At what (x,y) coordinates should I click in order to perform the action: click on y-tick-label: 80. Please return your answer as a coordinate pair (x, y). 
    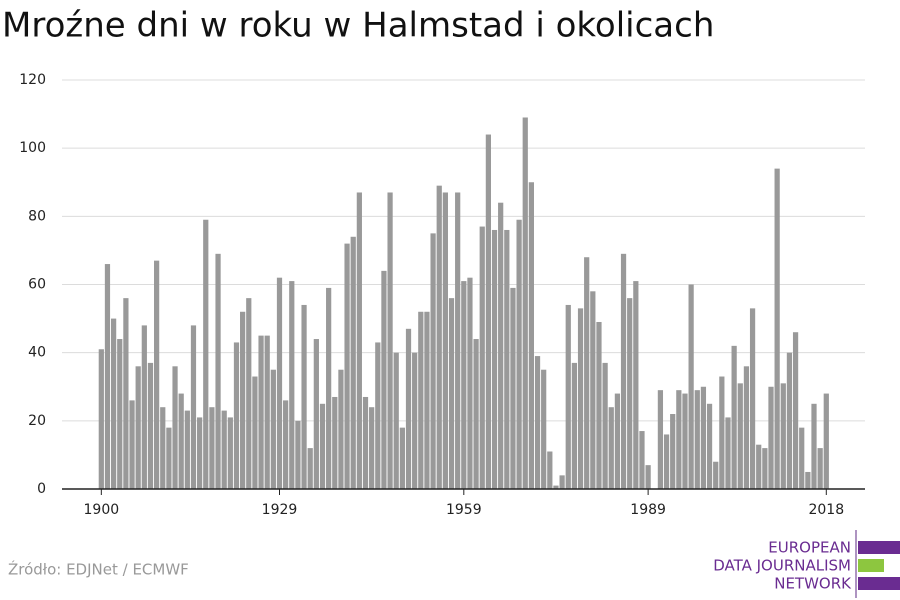
    Looking at the image, I should click on (37, 216).